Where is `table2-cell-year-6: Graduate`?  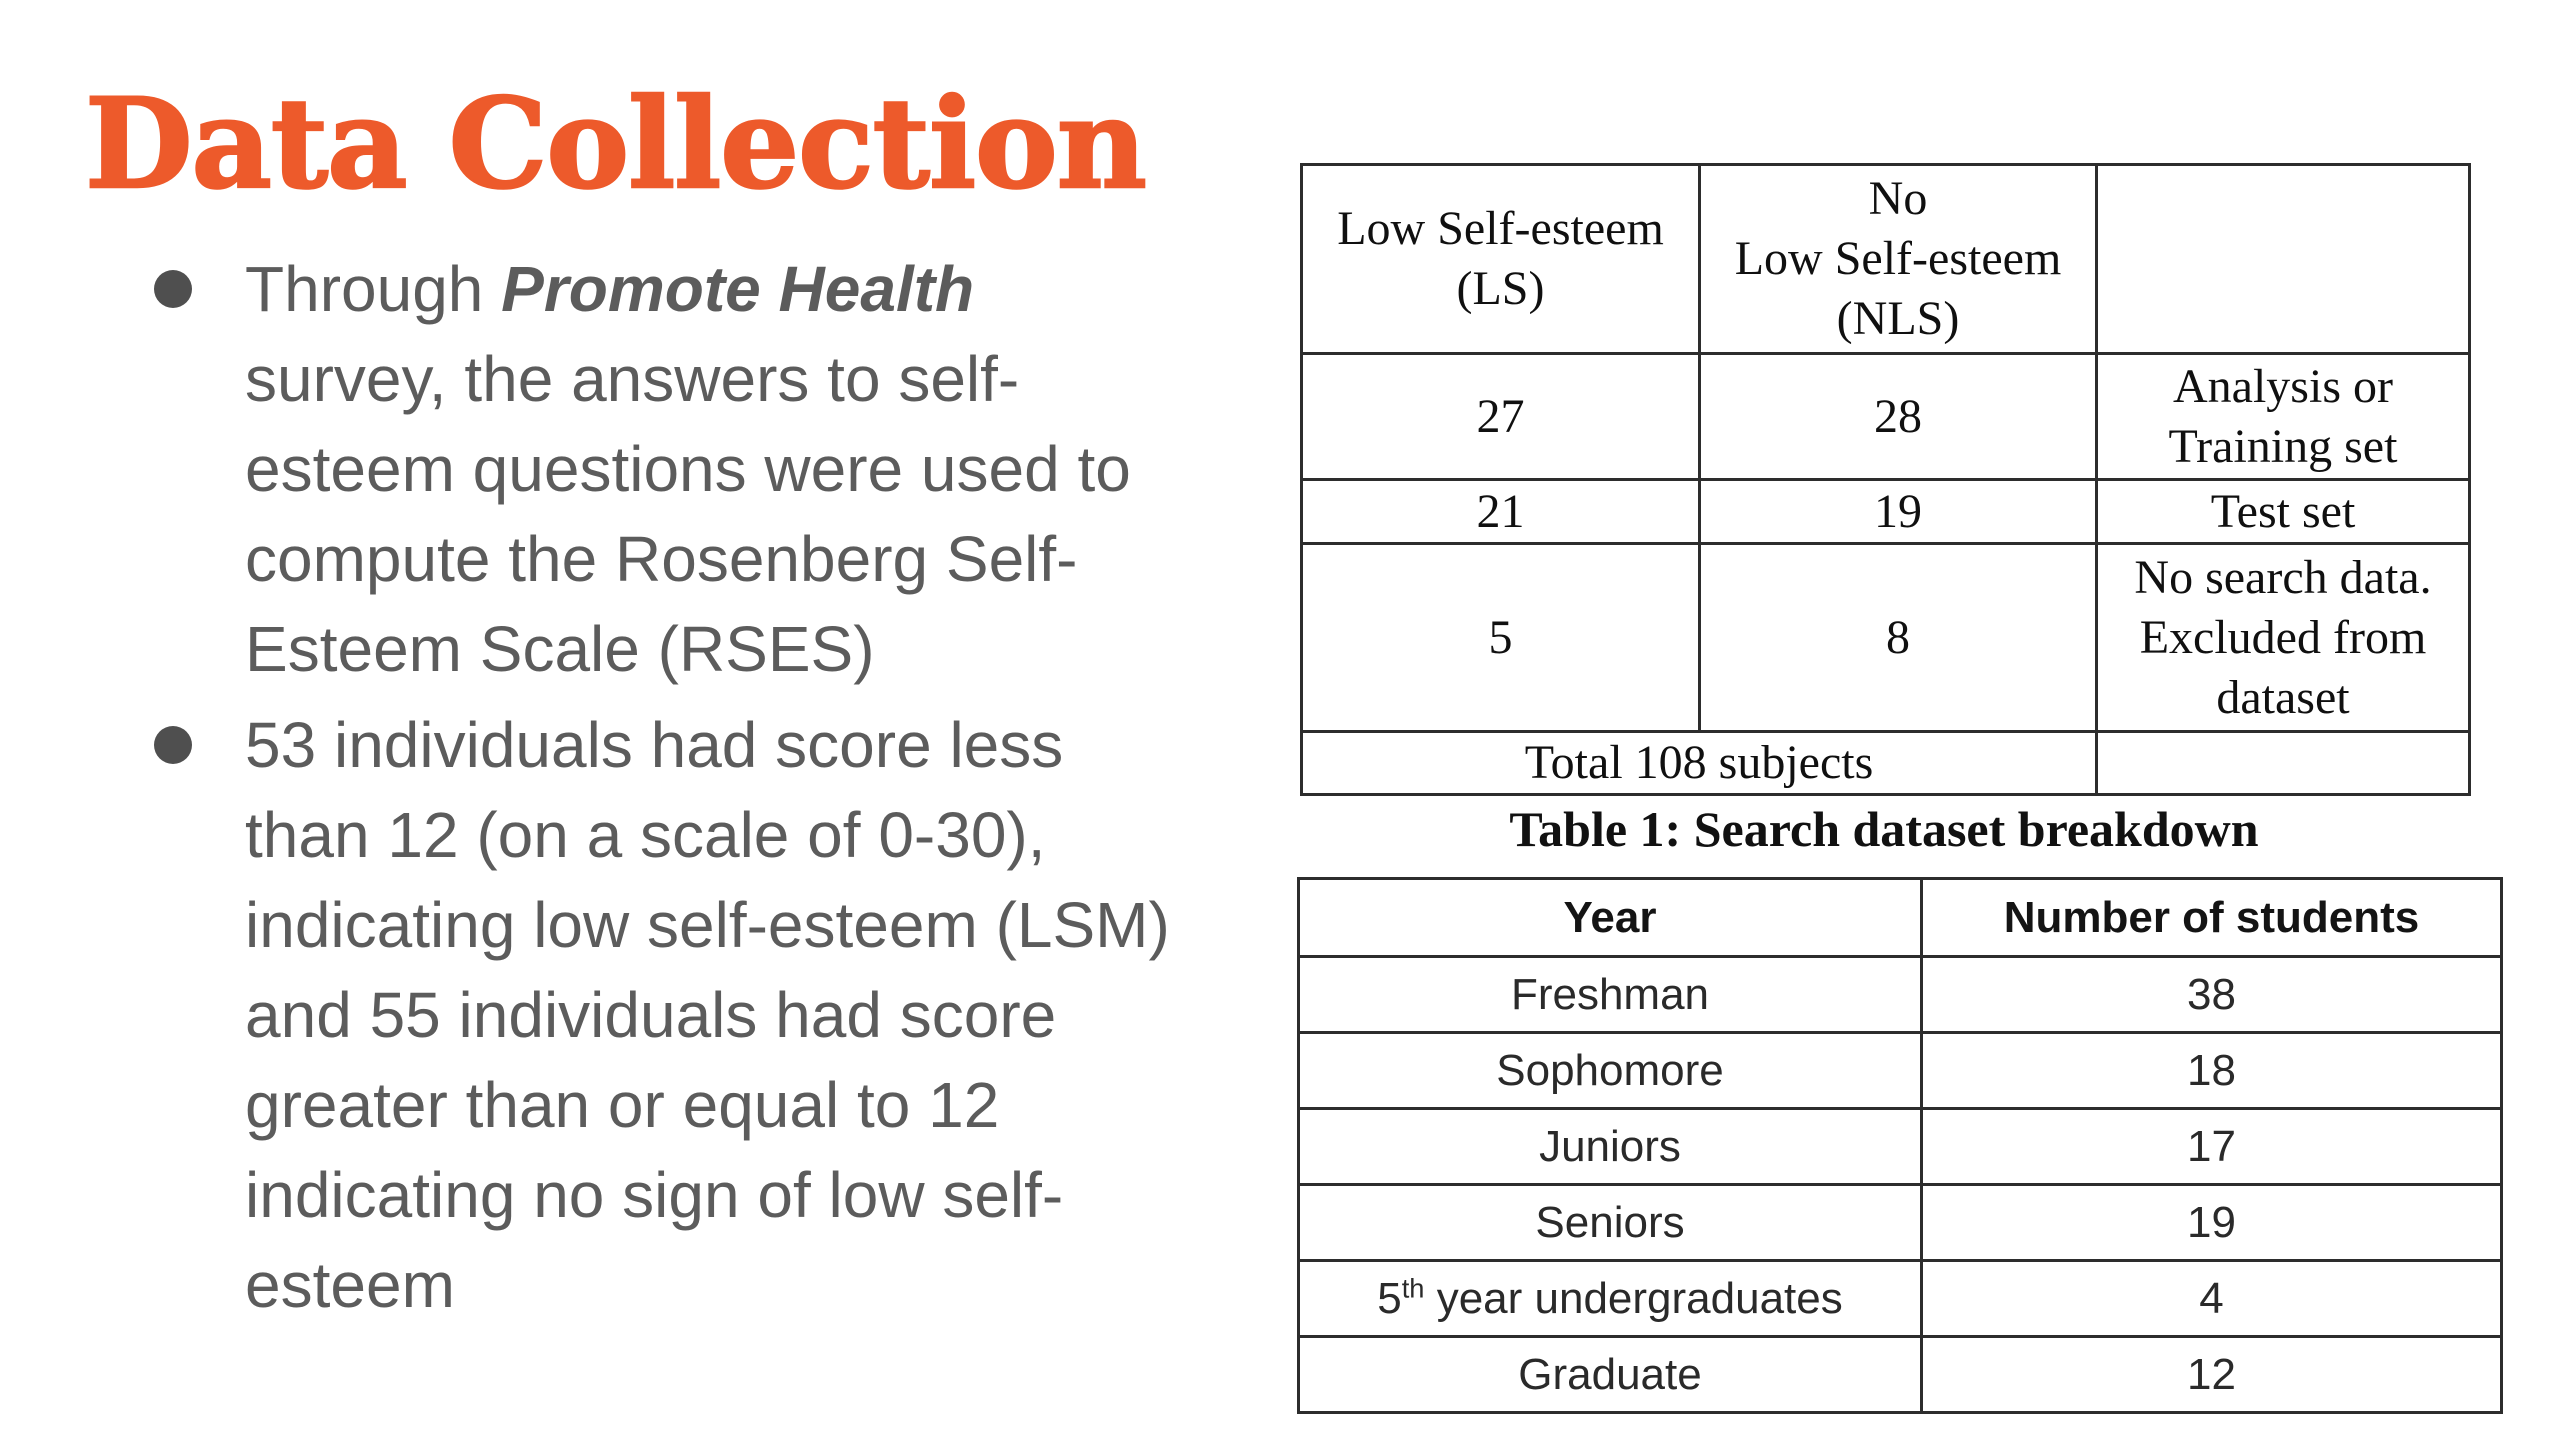 table2-cell-year-6: Graduate is located at coordinates (1610, 1374).